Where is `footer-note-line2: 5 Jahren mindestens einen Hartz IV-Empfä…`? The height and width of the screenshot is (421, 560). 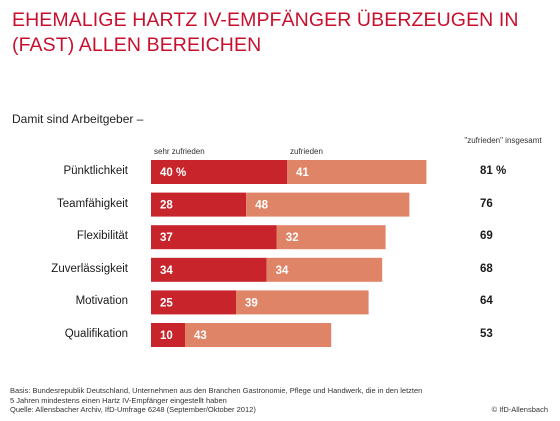
footer-note-line2: 5 Jahren mindestens einen Hartz IV-Empfä… is located at coordinates (118, 400).